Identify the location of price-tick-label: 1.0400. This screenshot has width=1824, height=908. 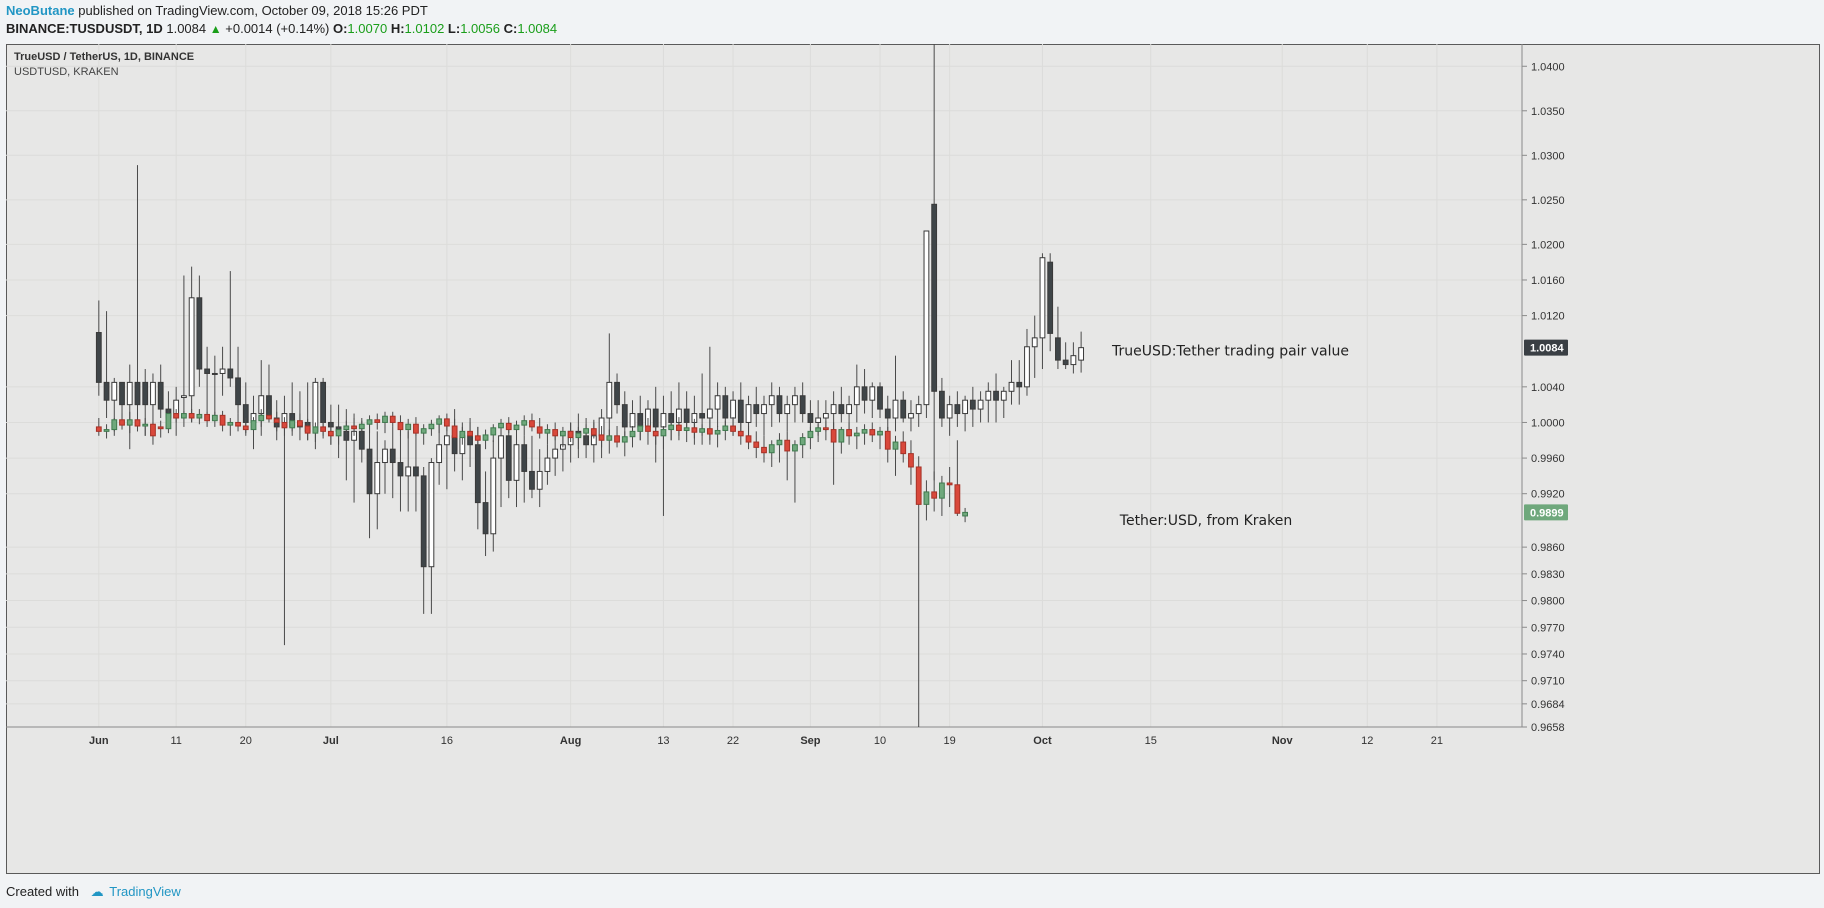
(1548, 67).